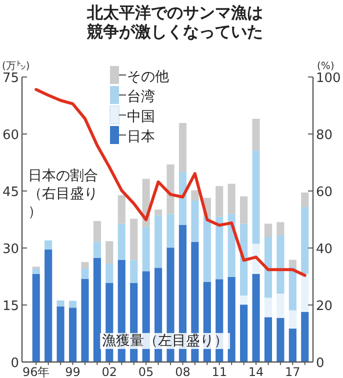  I want to click on annotation: 日本の割合（右目盛り）, so click(63, 194).